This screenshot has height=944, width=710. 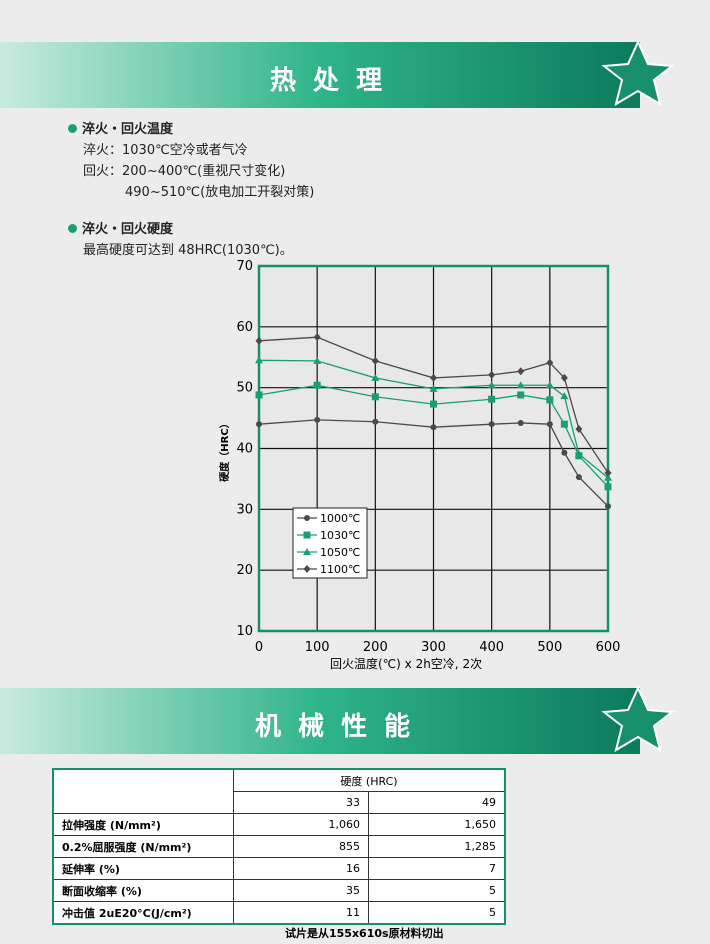 I want to click on table-cell: 35, so click(x=301, y=890).